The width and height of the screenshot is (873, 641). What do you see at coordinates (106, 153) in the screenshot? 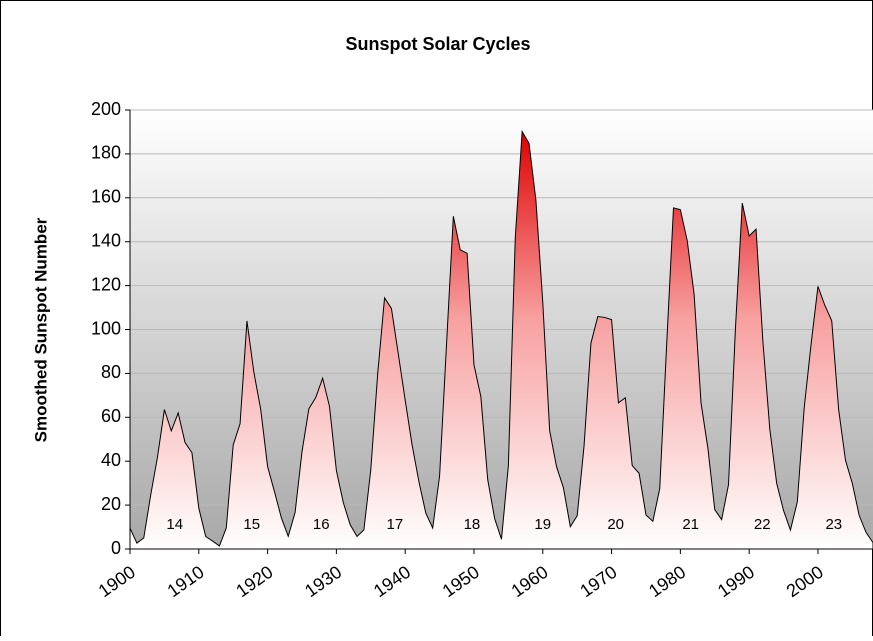
I see `y-tick-label: 180` at bounding box center [106, 153].